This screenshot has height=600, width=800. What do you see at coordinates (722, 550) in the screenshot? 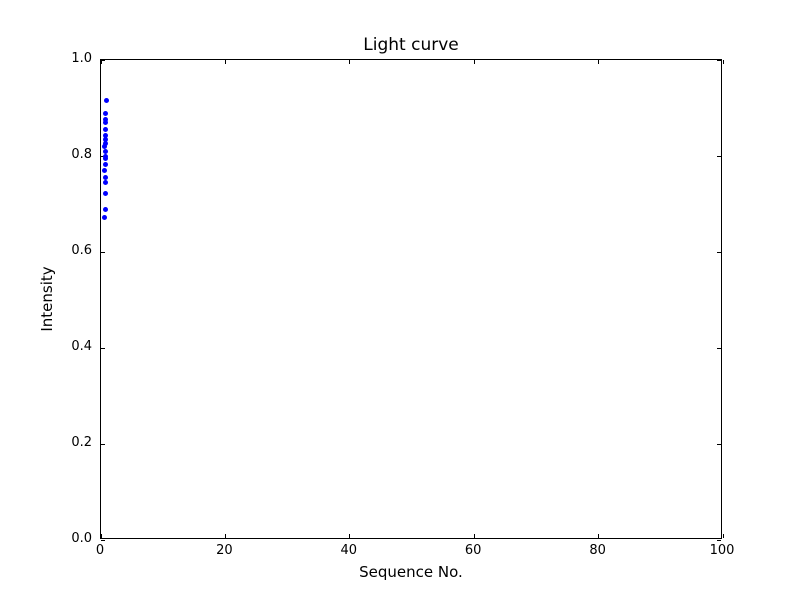
I see `x-tick-label: 100` at bounding box center [722, 550].